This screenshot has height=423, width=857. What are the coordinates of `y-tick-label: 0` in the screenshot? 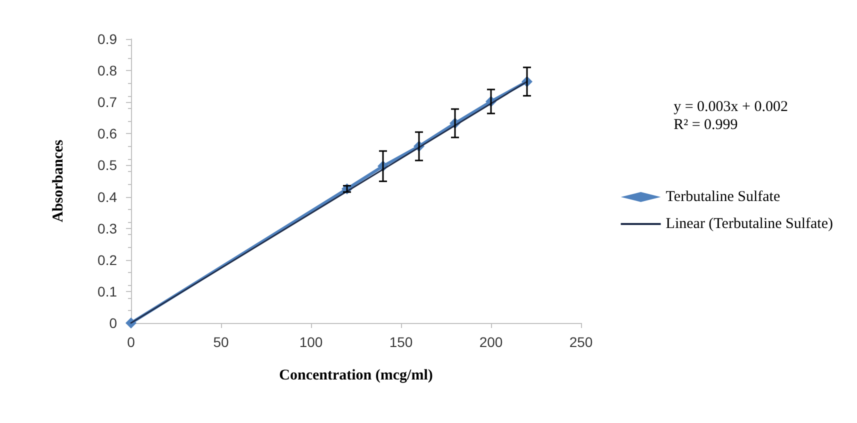 It's located at (113, 323).